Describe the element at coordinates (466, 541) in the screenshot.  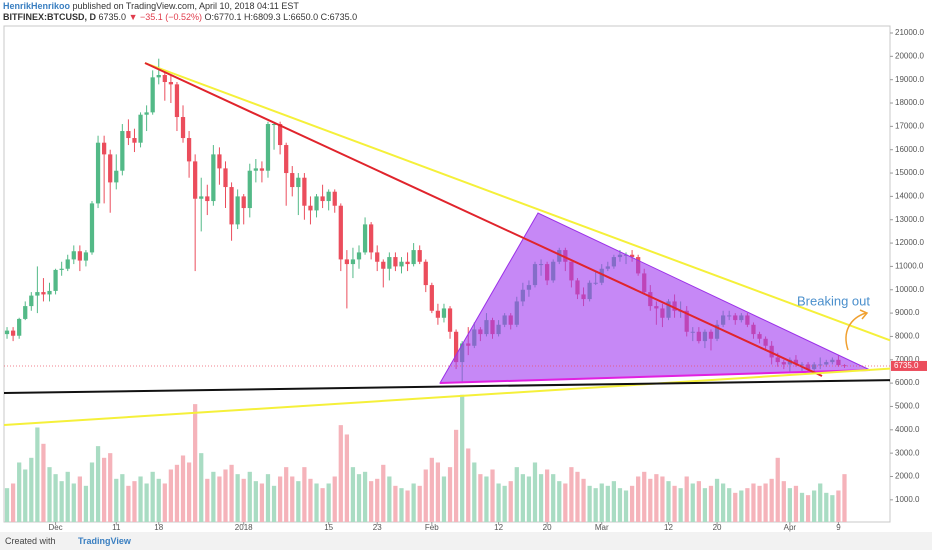
I see `footer: Created with TradingView` at that location.